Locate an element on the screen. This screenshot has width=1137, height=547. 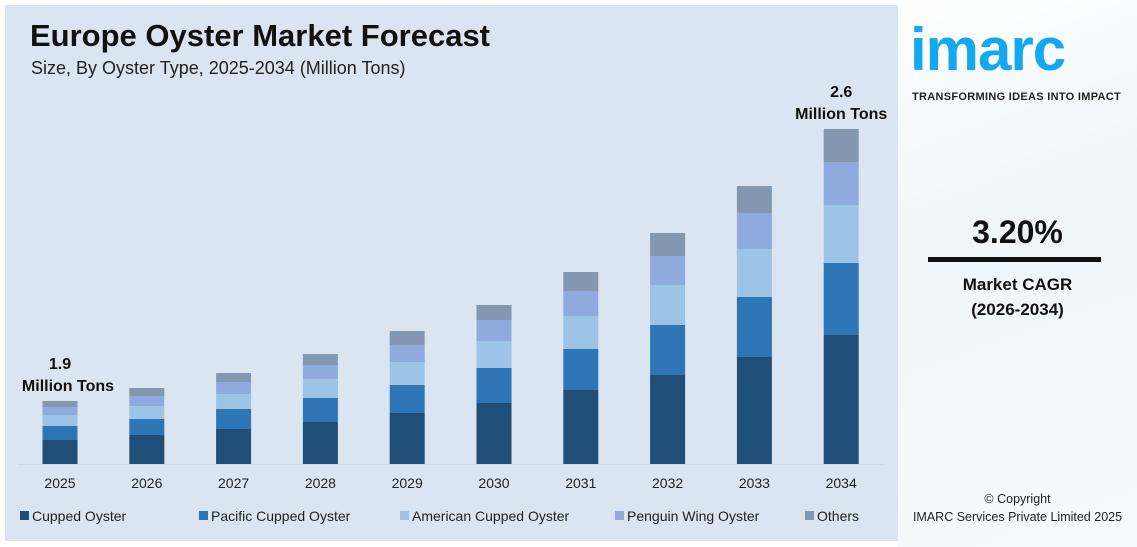
bar-segment-penguin-wing-oyster-2034 is located at coordinates (841, 183).